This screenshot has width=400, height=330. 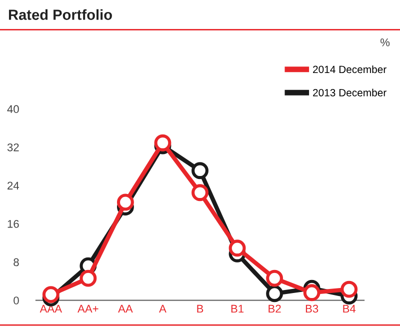 I want to click on y-tick-label: 8, so click(x=16, y=262).